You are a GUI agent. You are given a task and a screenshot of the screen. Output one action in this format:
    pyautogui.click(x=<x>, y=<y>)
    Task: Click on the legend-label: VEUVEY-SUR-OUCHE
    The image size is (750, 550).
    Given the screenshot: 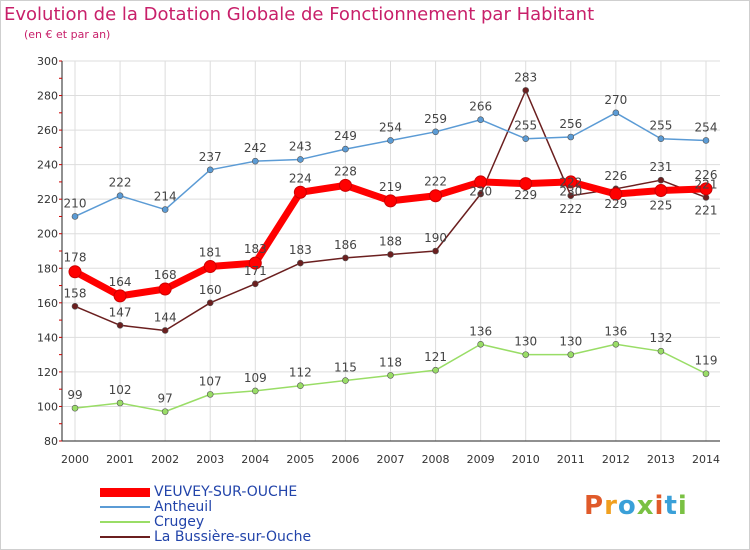 What is the action you would take?
    pyautogui.click(x=226, y=492)
    